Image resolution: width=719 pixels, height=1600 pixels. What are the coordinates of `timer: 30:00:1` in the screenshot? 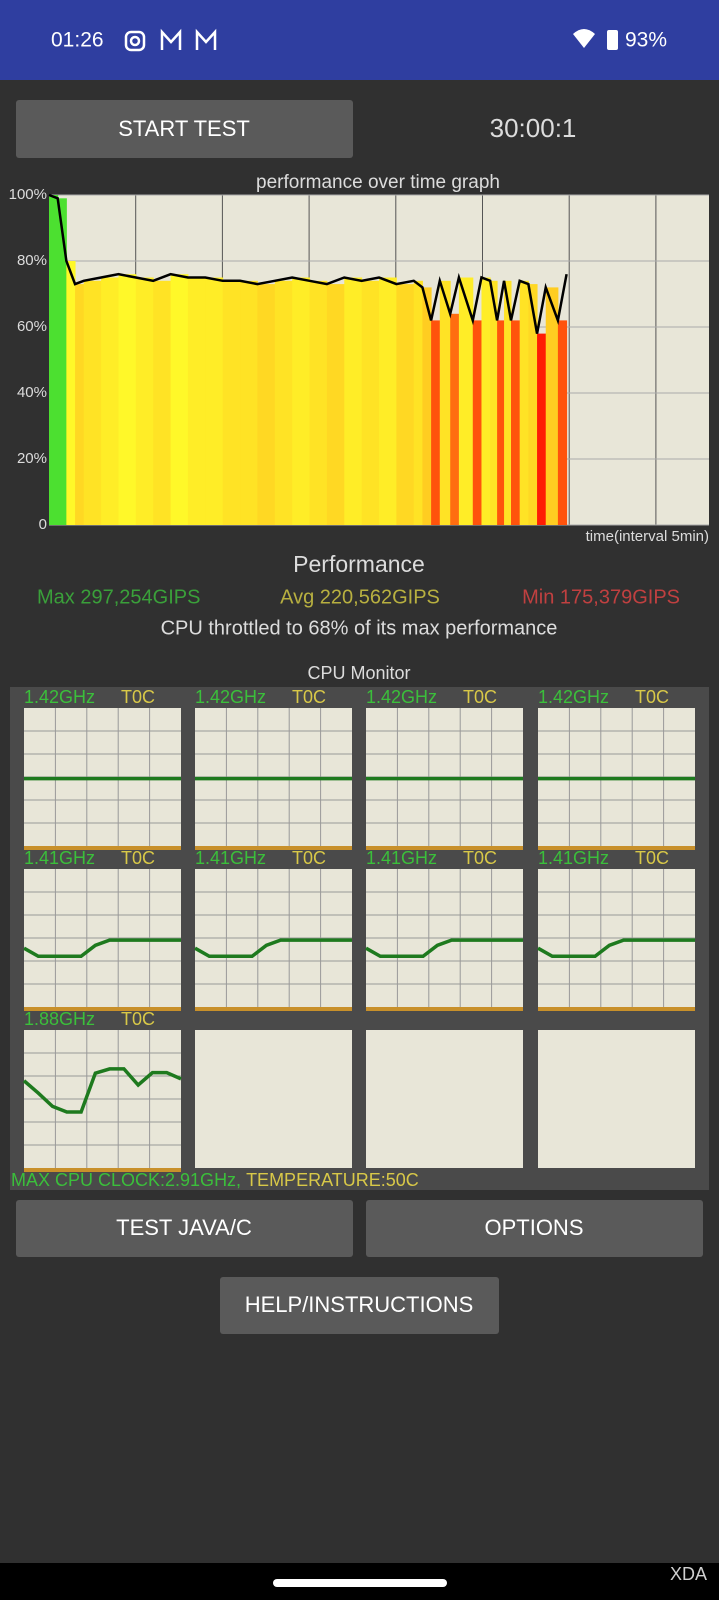 It's located at (533, 128).